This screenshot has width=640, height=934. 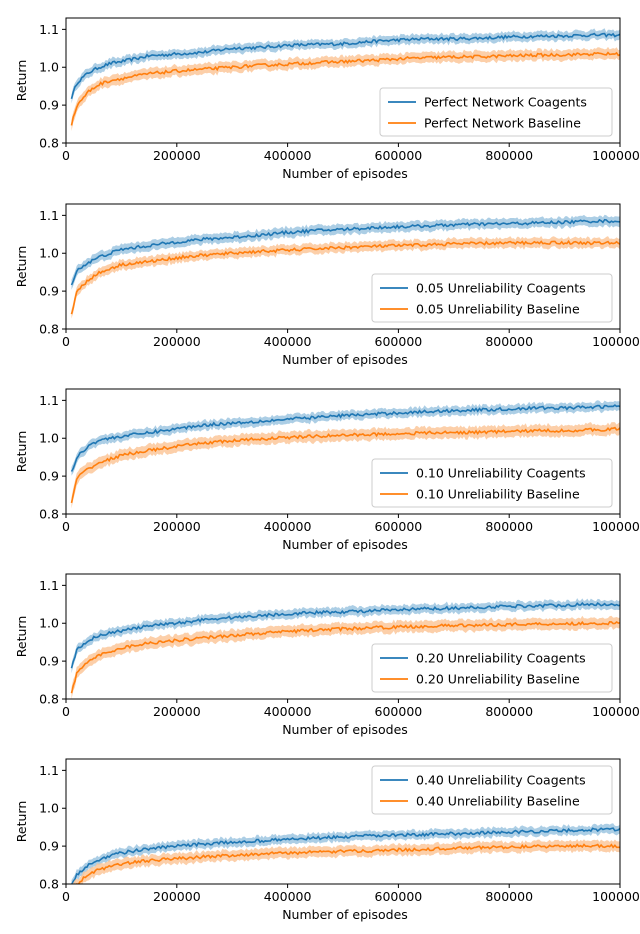 I want to click on legend-label-1: 0.10 Unreliability Coagents, so click(x=501, y=473).